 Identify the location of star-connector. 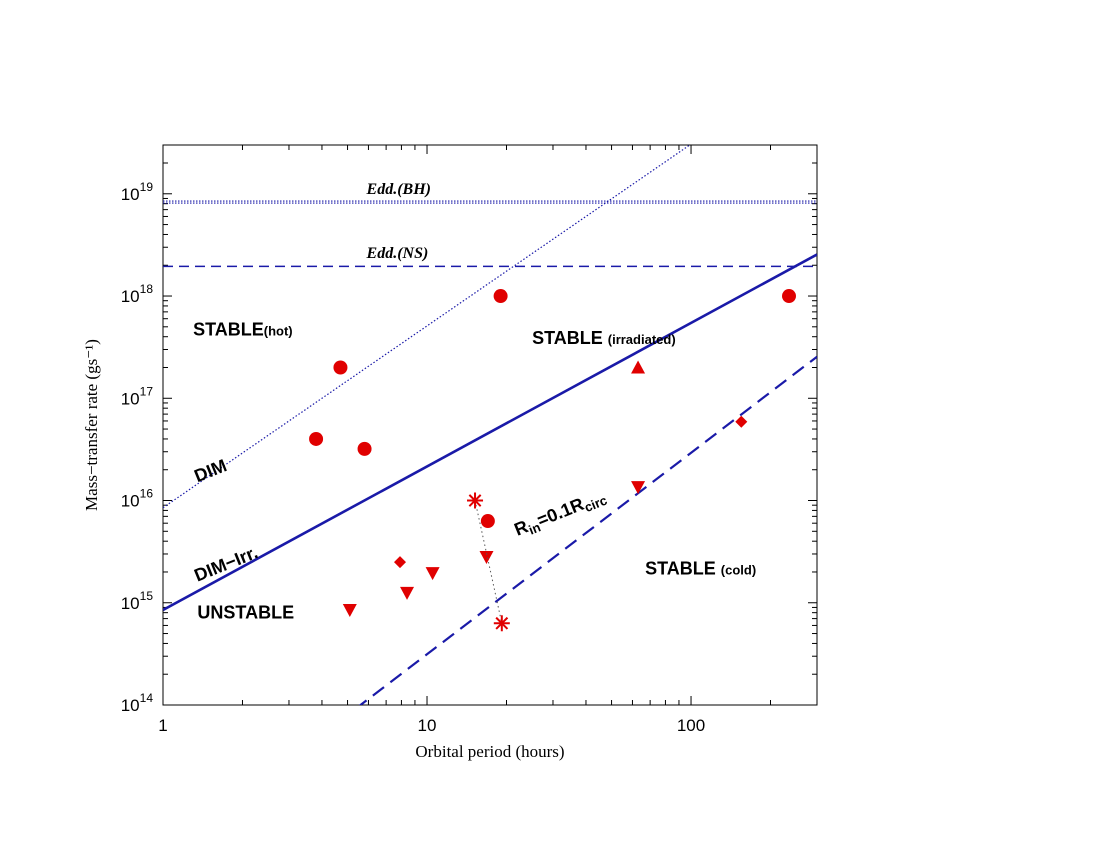
(488, 562).